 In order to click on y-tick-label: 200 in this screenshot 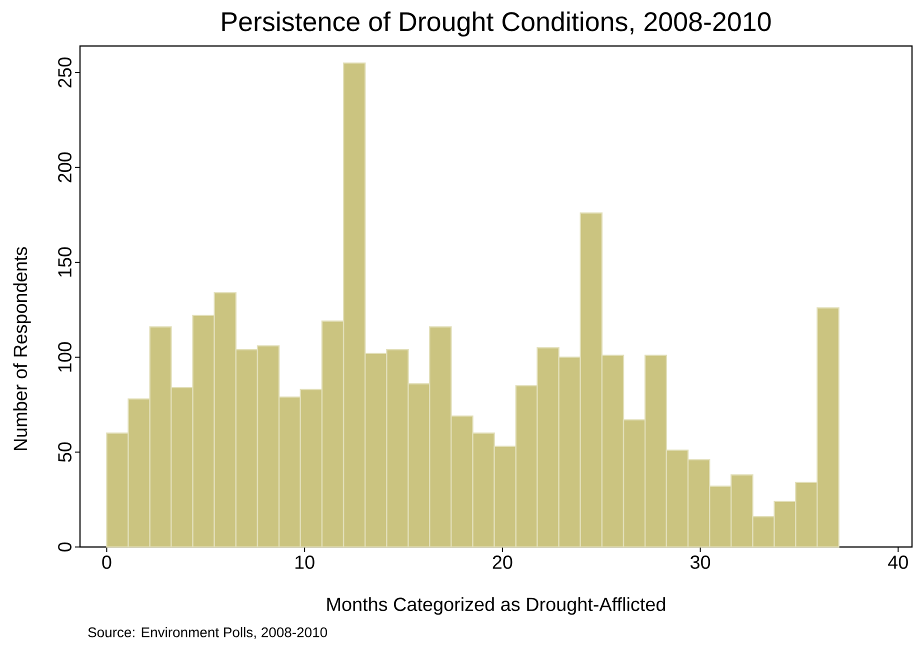, I will do `click(65, 167)`.